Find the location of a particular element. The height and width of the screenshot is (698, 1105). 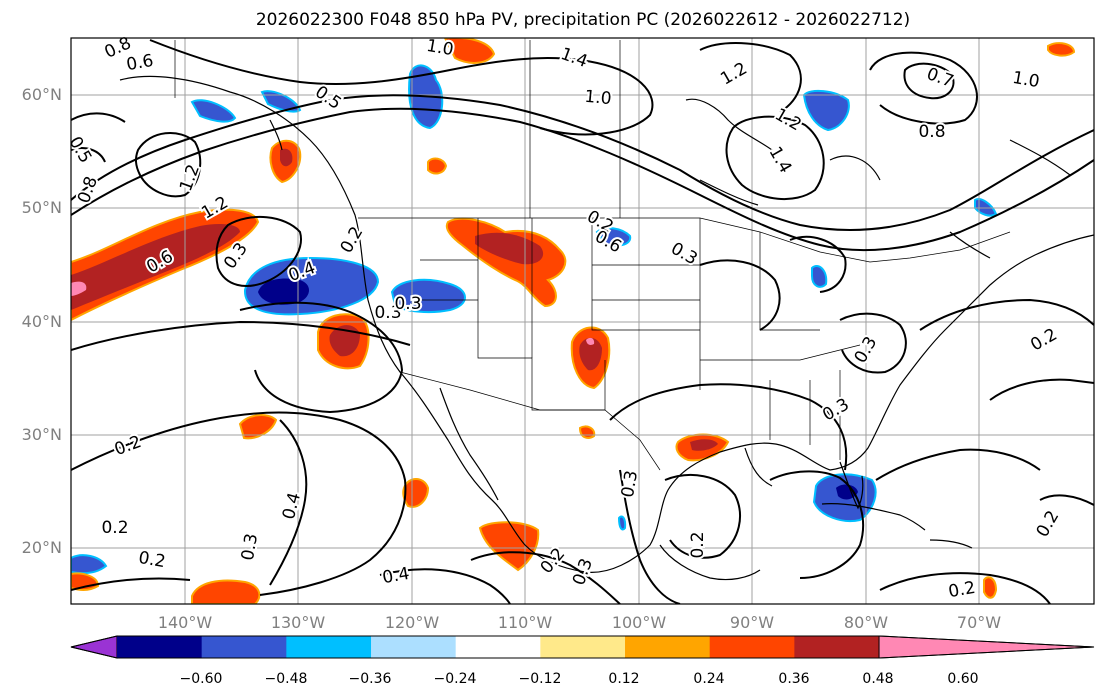

shade-bc-interior-red is located at coordinates (437, 166).